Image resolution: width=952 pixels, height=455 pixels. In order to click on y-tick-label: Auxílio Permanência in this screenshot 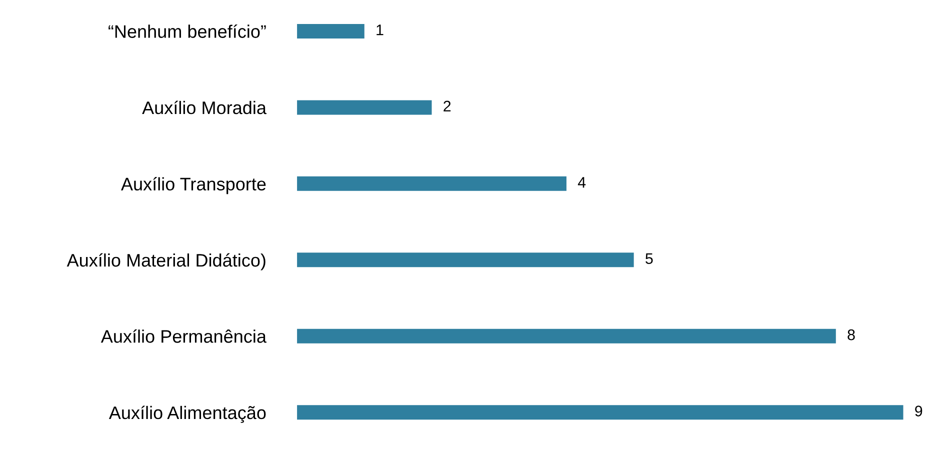, I will do `click(183, 336)`.